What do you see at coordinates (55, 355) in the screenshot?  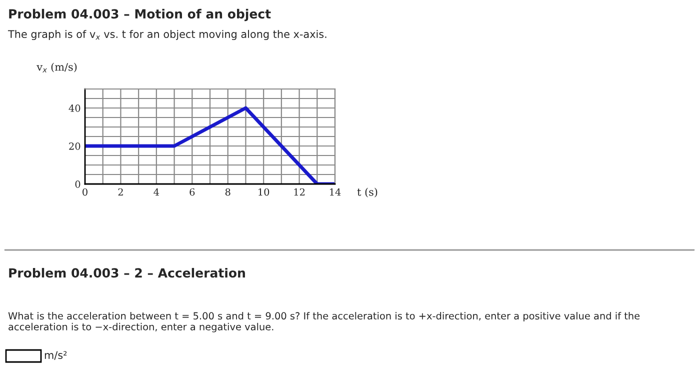 I see `text: m/s²` at bounding box center [55, 355].